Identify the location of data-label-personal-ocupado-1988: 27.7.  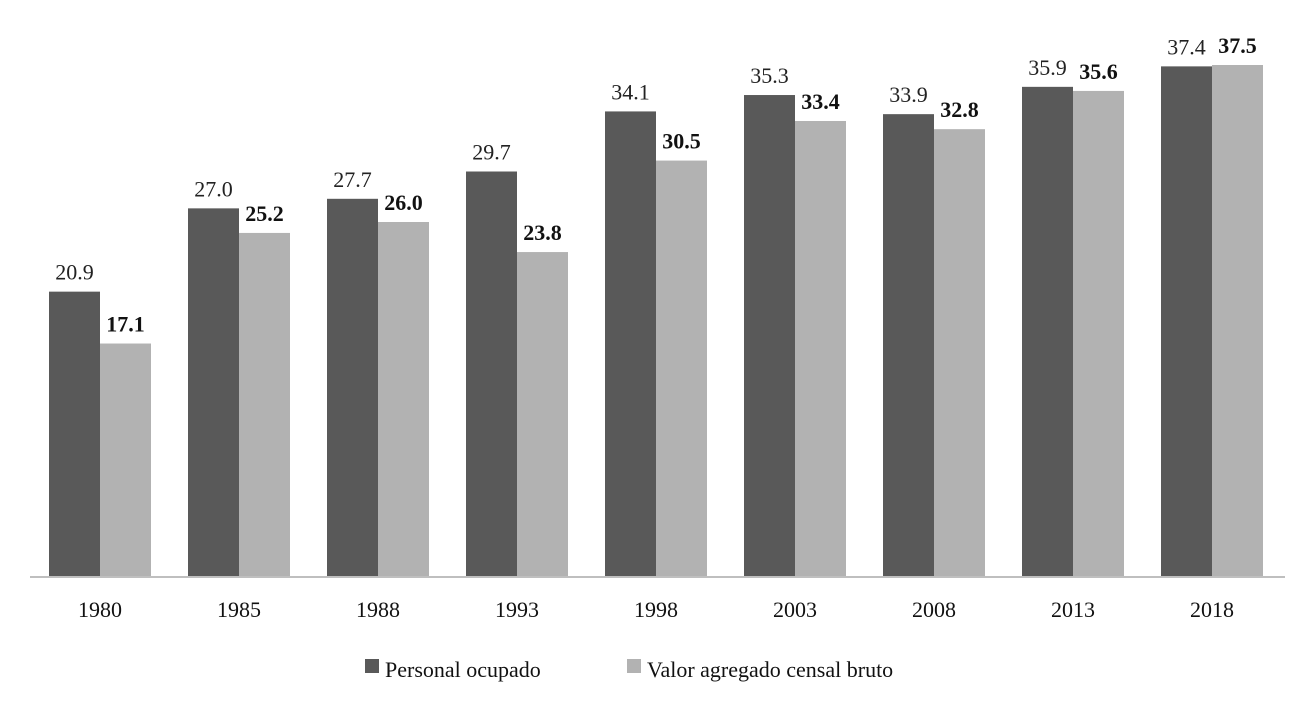
(352, 179).